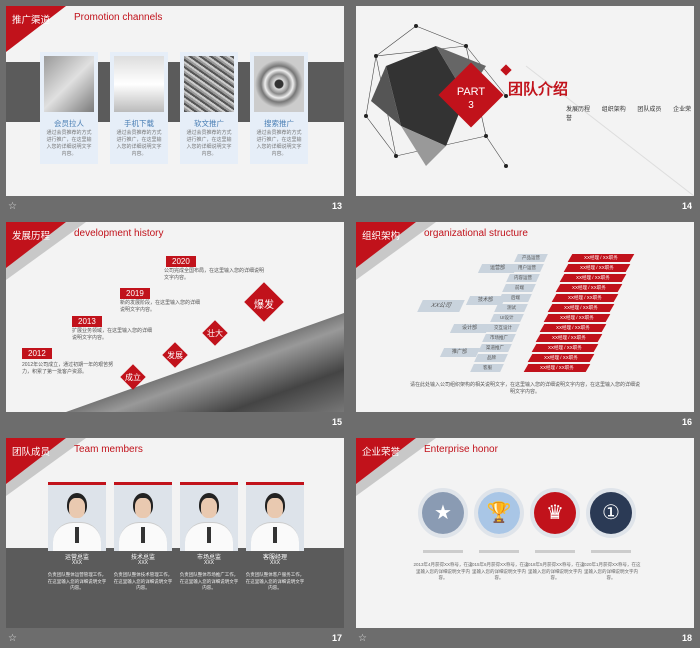 The image size is (700, 648). I want to click on nav-item: 组织架构, so click(613, 110).